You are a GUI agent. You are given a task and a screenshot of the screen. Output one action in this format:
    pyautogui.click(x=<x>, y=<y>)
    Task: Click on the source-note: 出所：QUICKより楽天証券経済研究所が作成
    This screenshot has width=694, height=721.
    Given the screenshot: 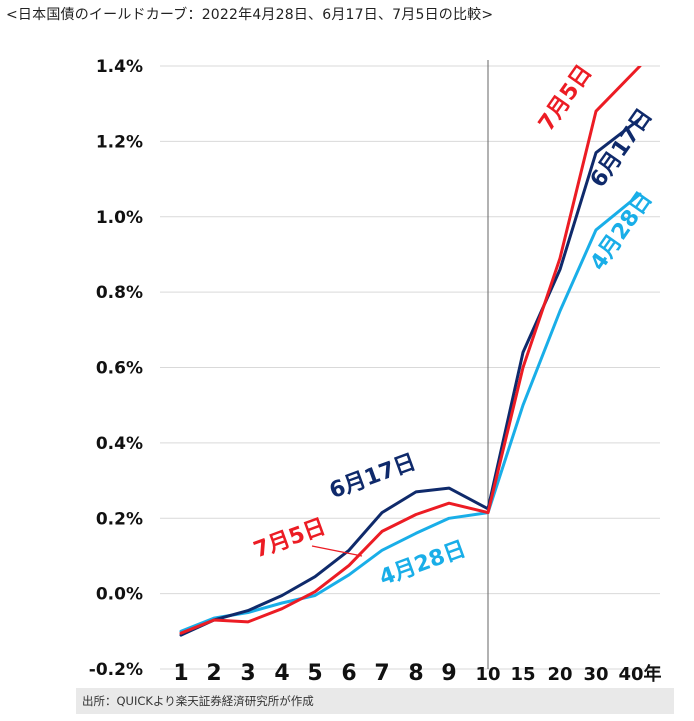 What is the action you would take?
    pyautogui.click(x=375, y=701)
    